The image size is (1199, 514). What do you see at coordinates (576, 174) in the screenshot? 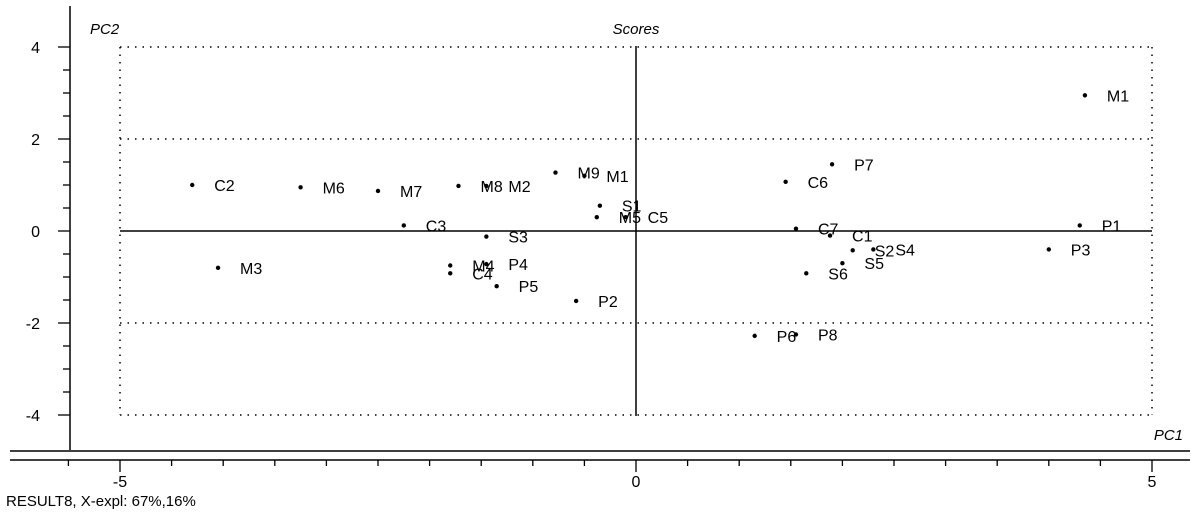
I see `score-point: M9` at bounding box center [576, 174].